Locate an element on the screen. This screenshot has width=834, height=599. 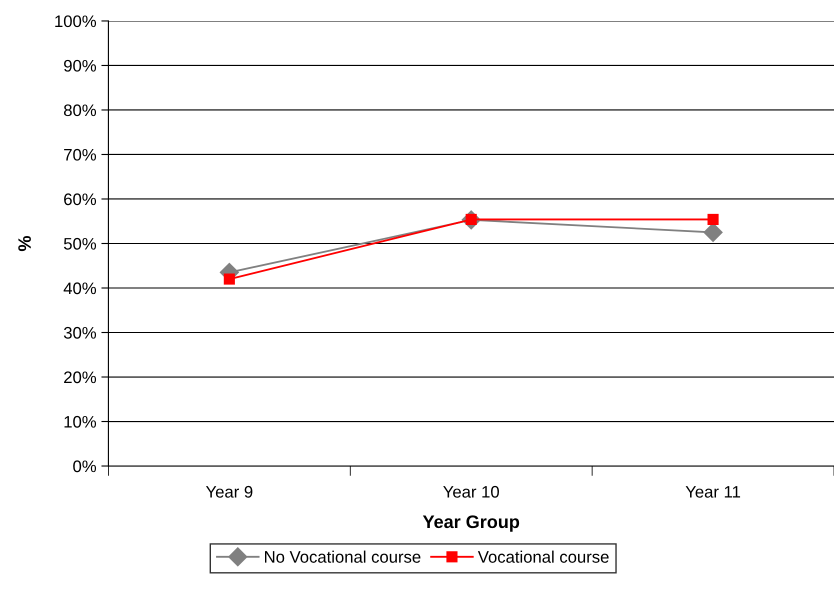
y-tick-label: 10% is located at coordinates (80, 422).